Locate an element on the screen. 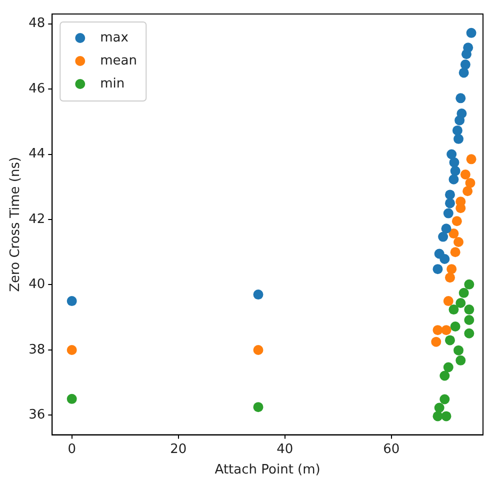 This screenshot has width=488, height=484. x-tick-label: 40 is located at coordinates (285, 449).